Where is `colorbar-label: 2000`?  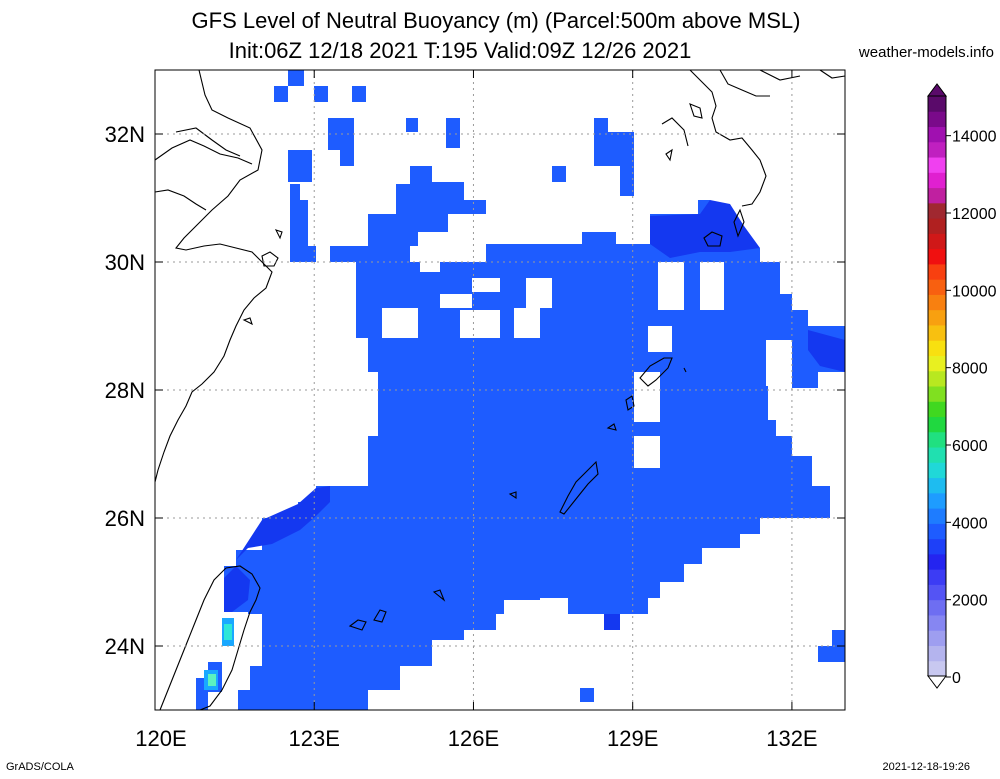 colorbar-label: 2000 is located at coordinates (970, 601).